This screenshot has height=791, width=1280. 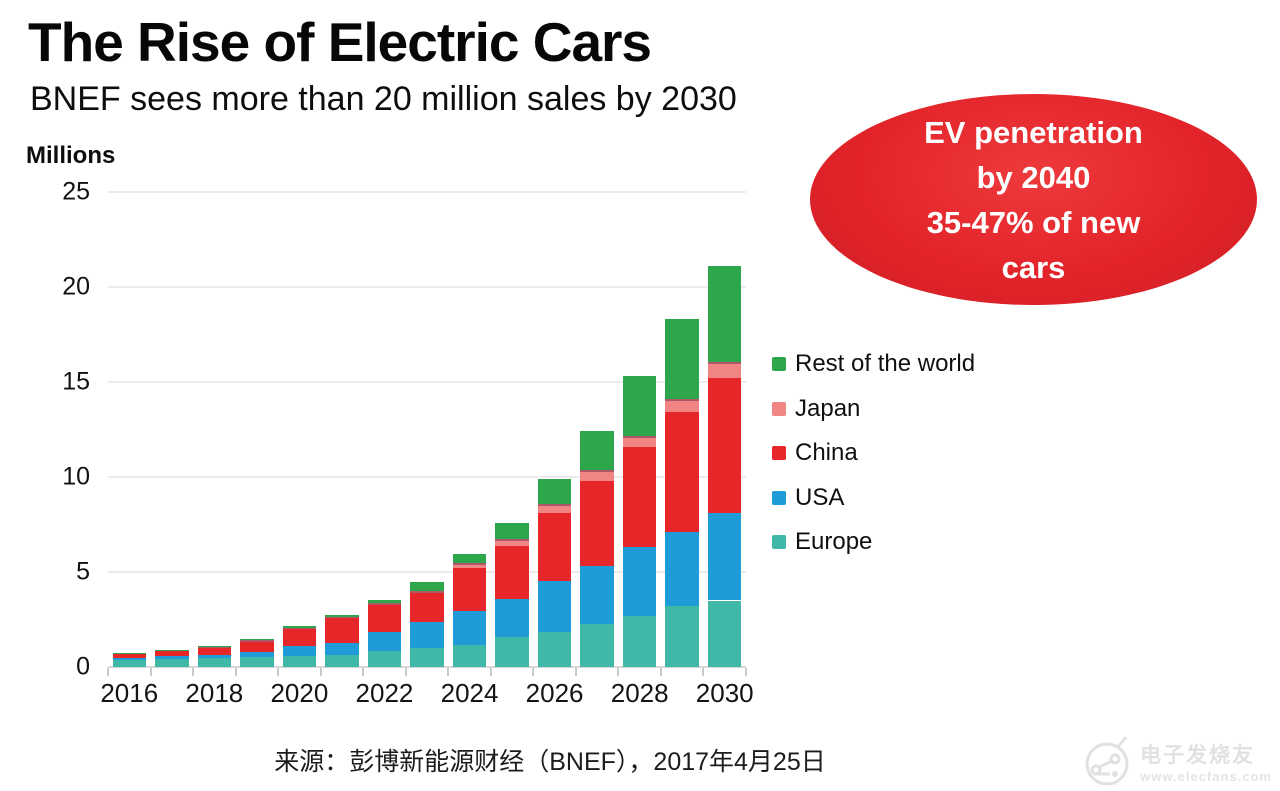 I want to click on bar-segment-europe-2019, so click(x=257, y=661).